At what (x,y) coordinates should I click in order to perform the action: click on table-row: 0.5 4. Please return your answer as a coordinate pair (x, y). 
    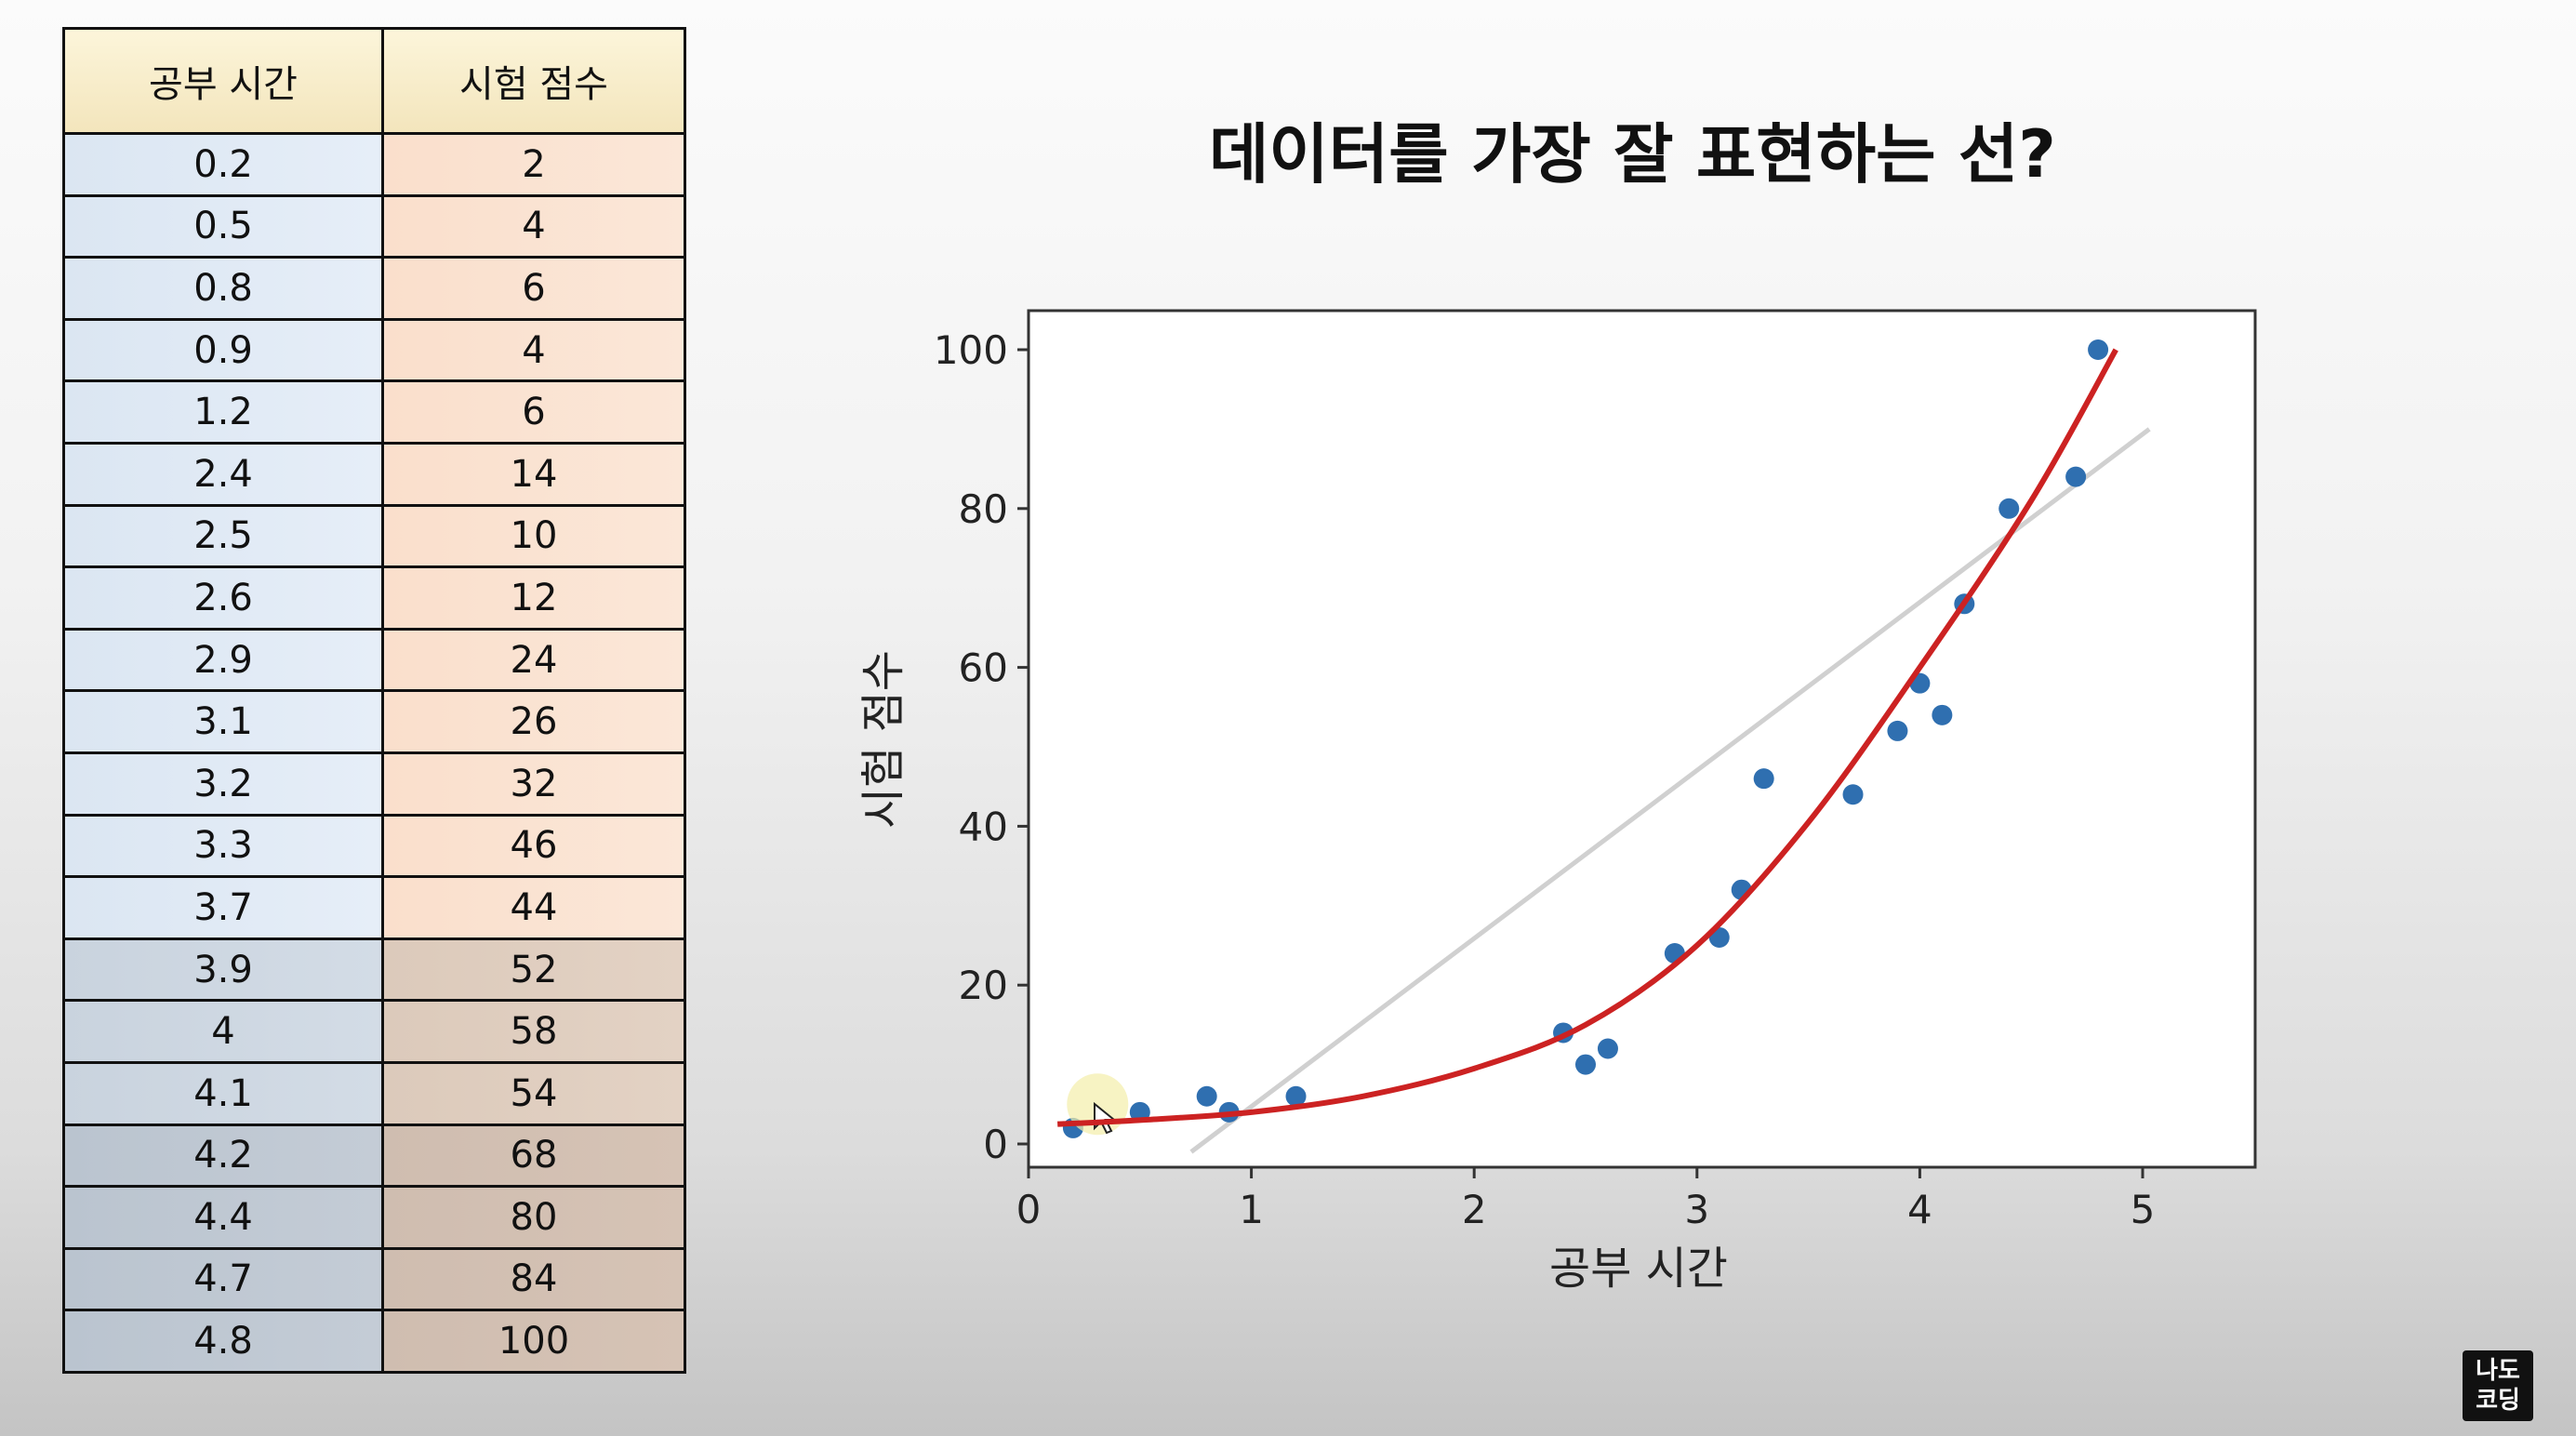
    Looking at the image, I should click on (374, 226).